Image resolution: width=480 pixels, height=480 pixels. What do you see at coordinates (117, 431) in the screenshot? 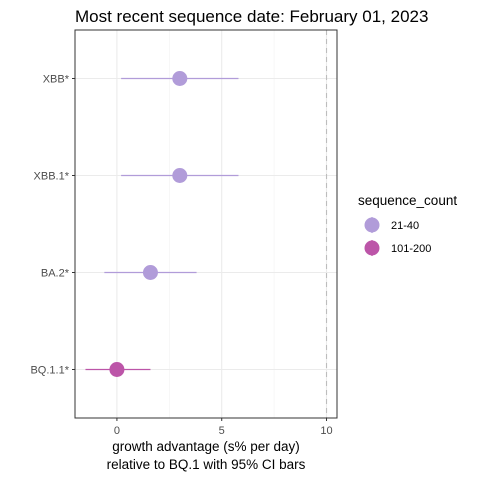
I see `x-tick-label: 0` at bounding box center [117, 431].